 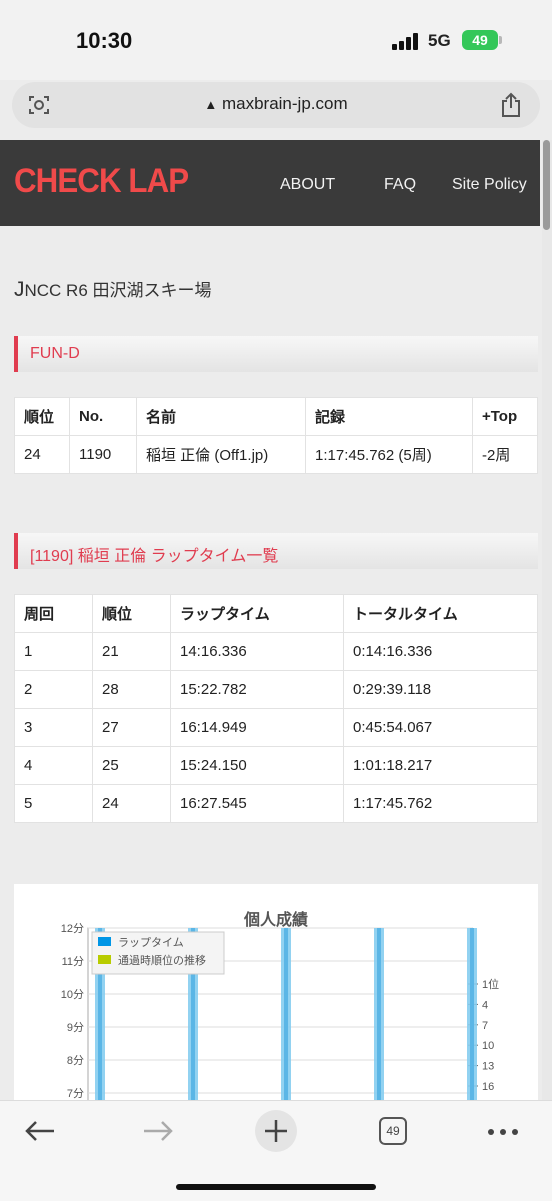 I want to click on class-heading-text: FUN-D, so click(x=55, y=353).